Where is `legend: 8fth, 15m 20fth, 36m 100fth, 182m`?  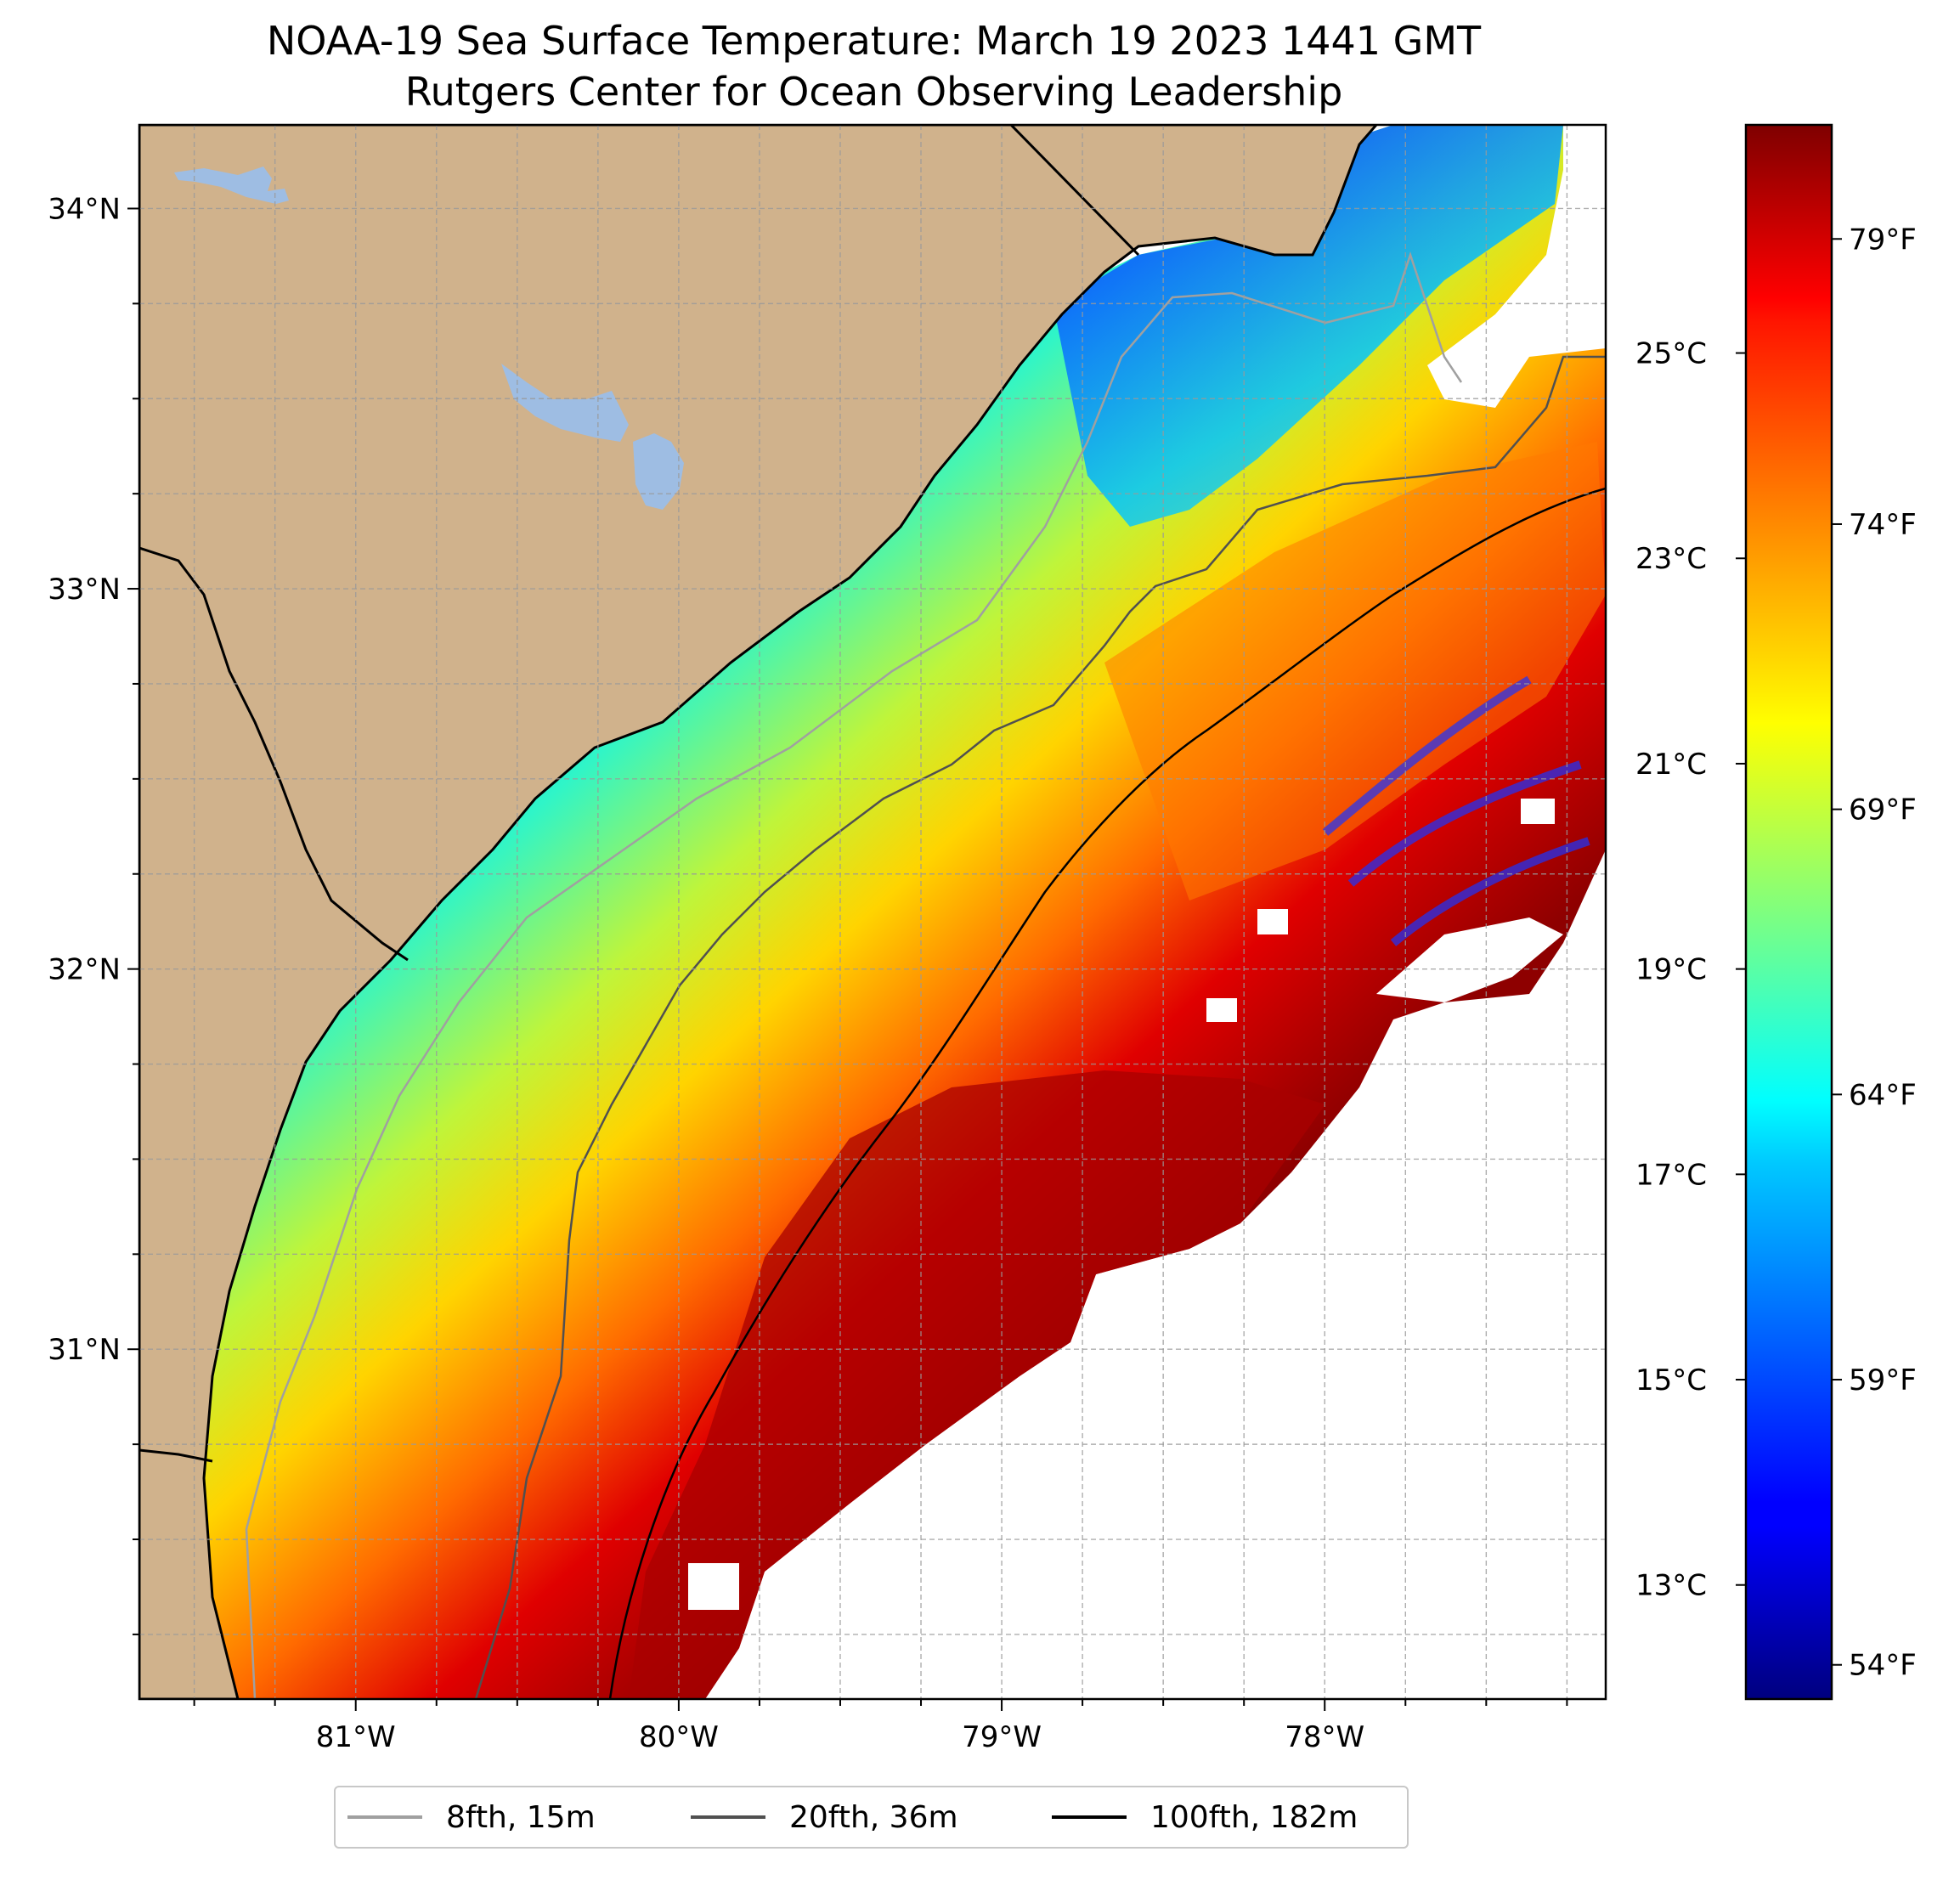 legend: 8fth, 15m 20fth, 36m 100fth, 182m is located at coordinates (872, 1818).